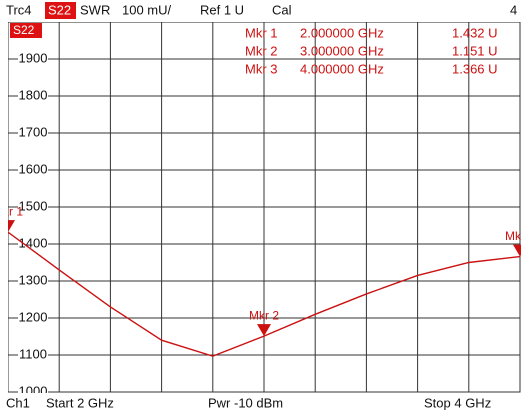 The height and width of the screenshot is (414, 521). Describe the element at coordinates (11, 211) in the screenshot. I see `marker-label: Mkr 1` at that location.